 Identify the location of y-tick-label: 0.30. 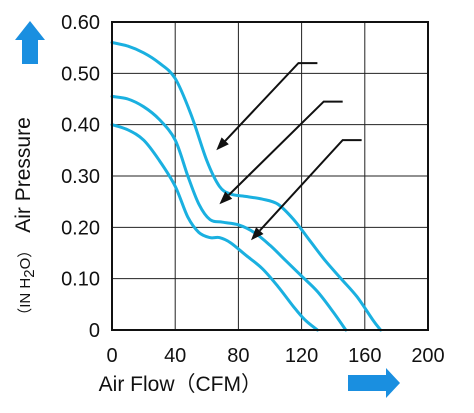
(80, 177).